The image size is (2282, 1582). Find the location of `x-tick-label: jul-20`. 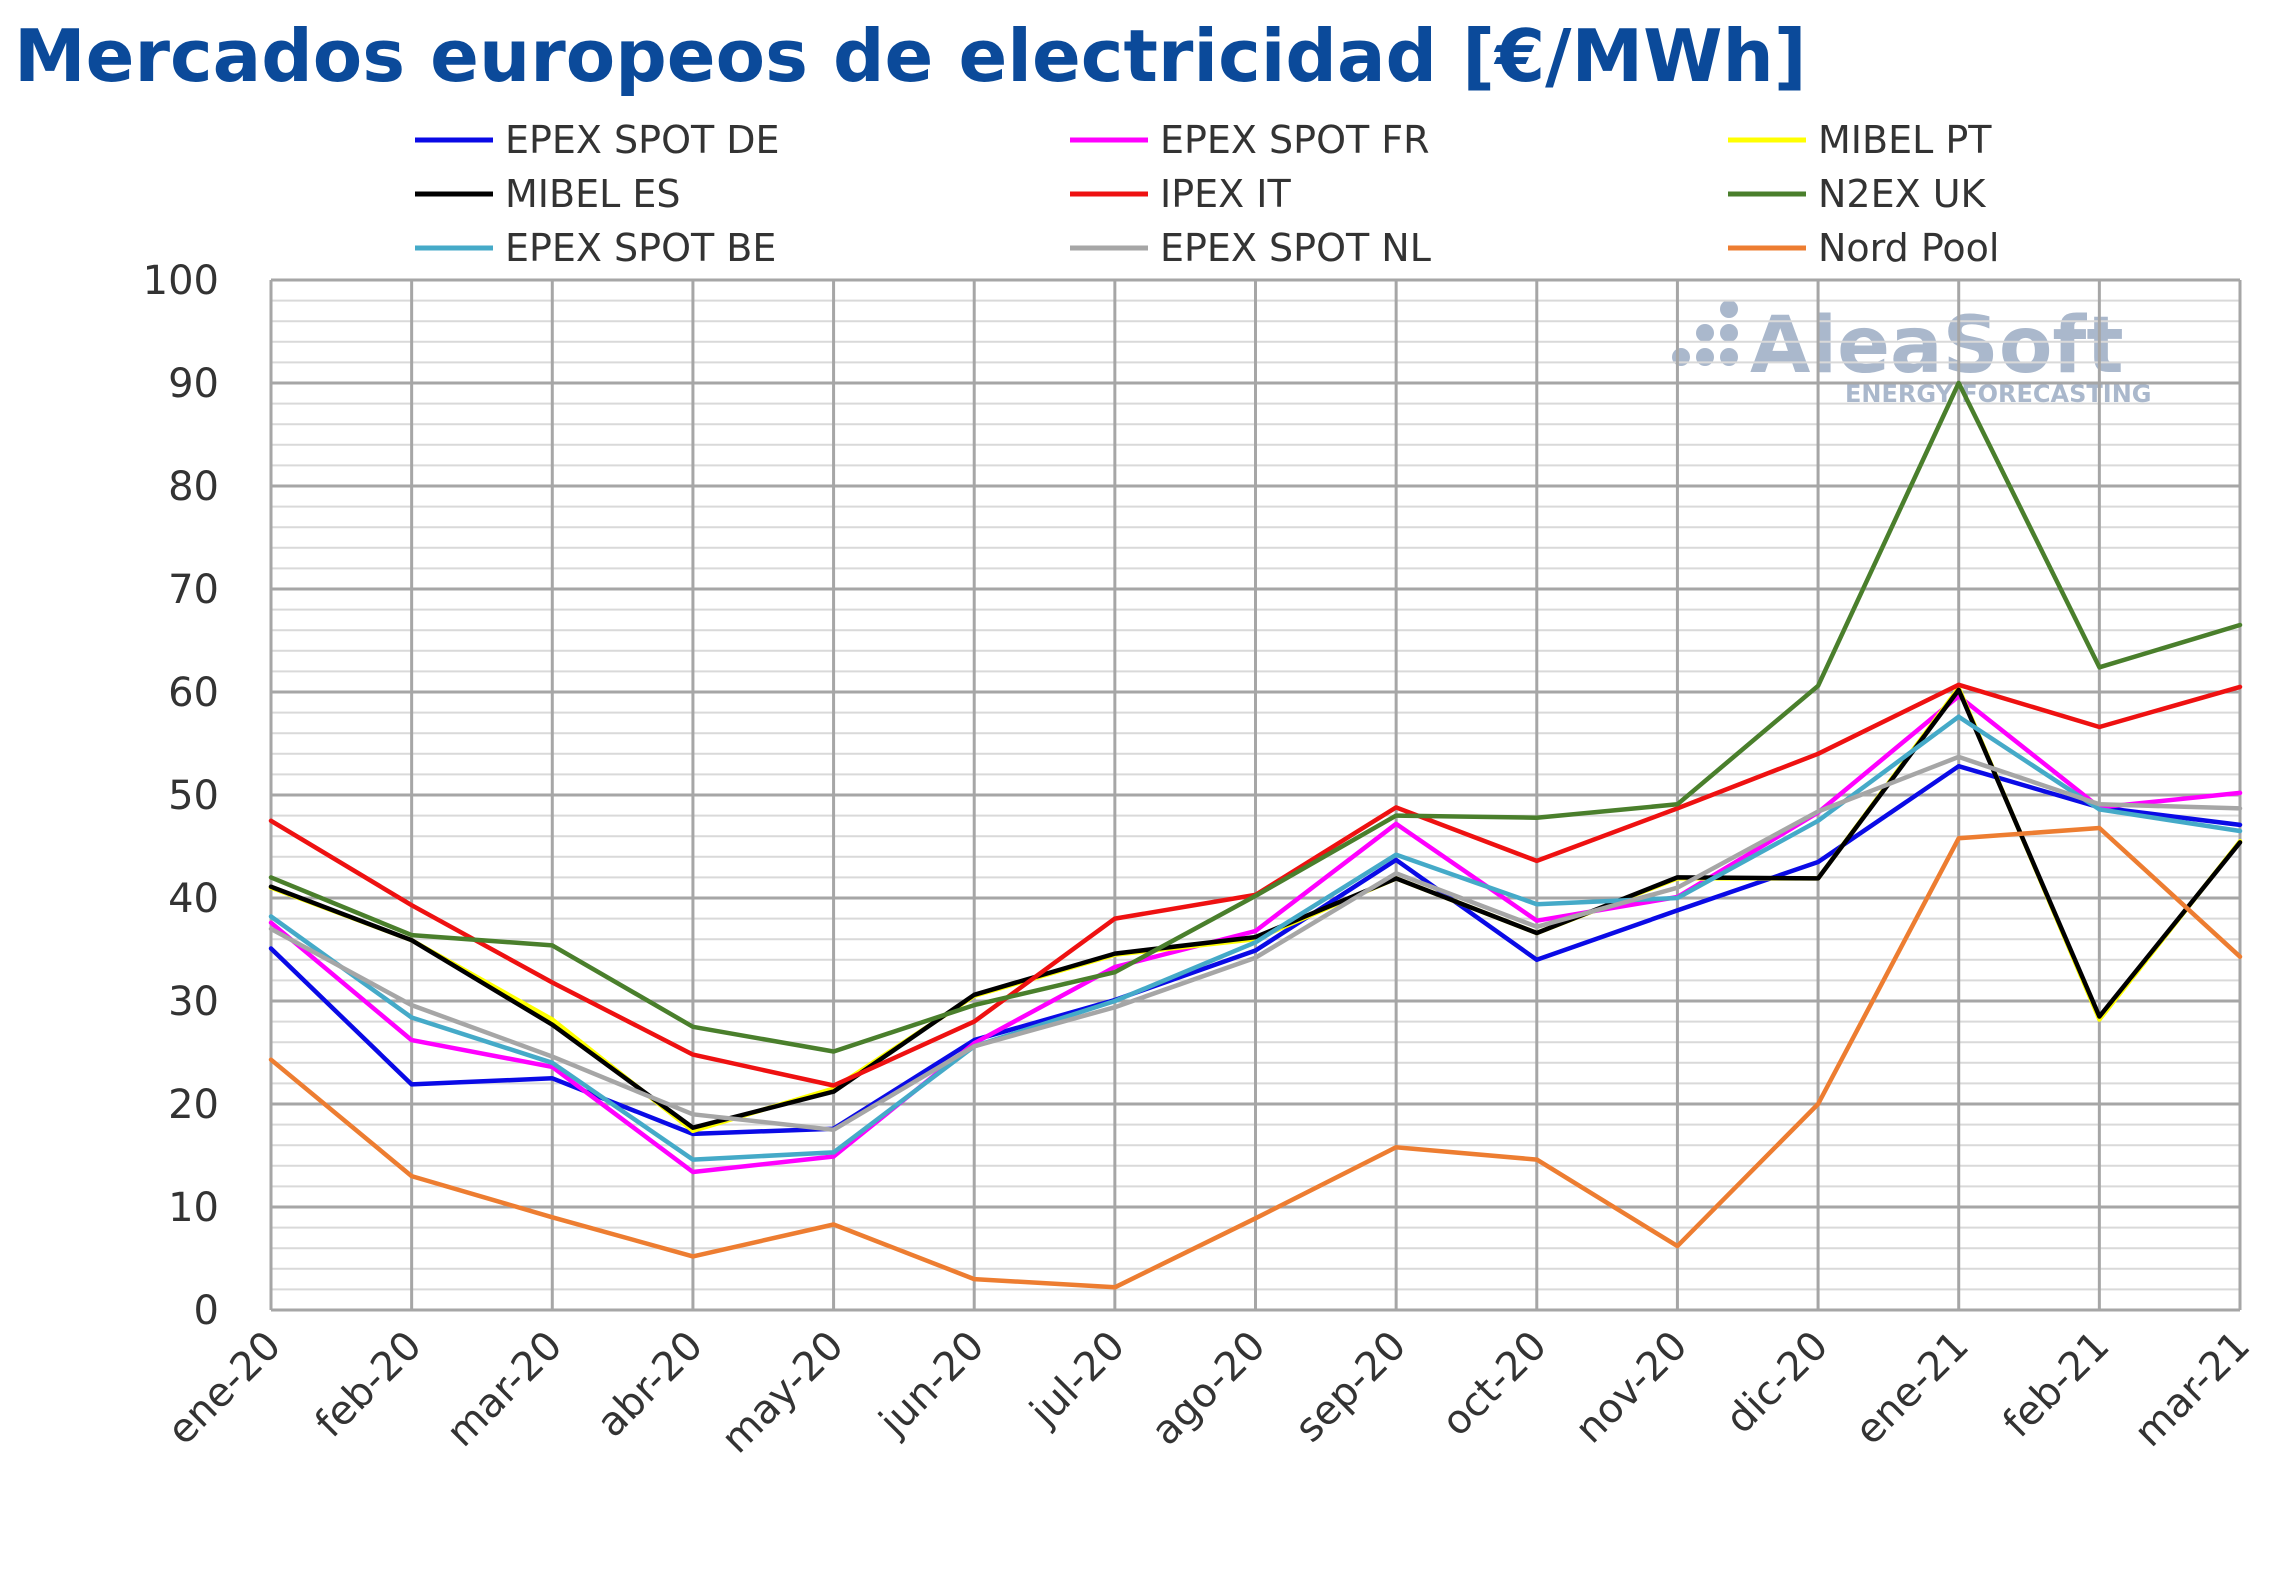

x-tick-label: jul-20 is located at coordinates (1077, 1379).